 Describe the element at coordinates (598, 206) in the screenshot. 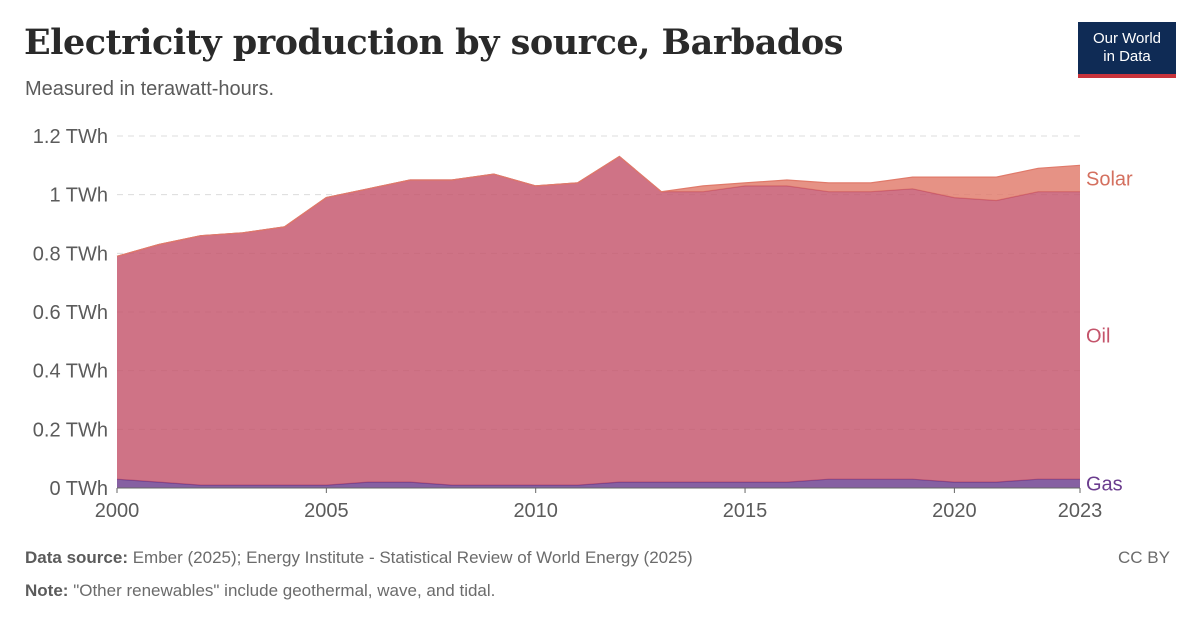

I see `area-outline-solar` at that location.